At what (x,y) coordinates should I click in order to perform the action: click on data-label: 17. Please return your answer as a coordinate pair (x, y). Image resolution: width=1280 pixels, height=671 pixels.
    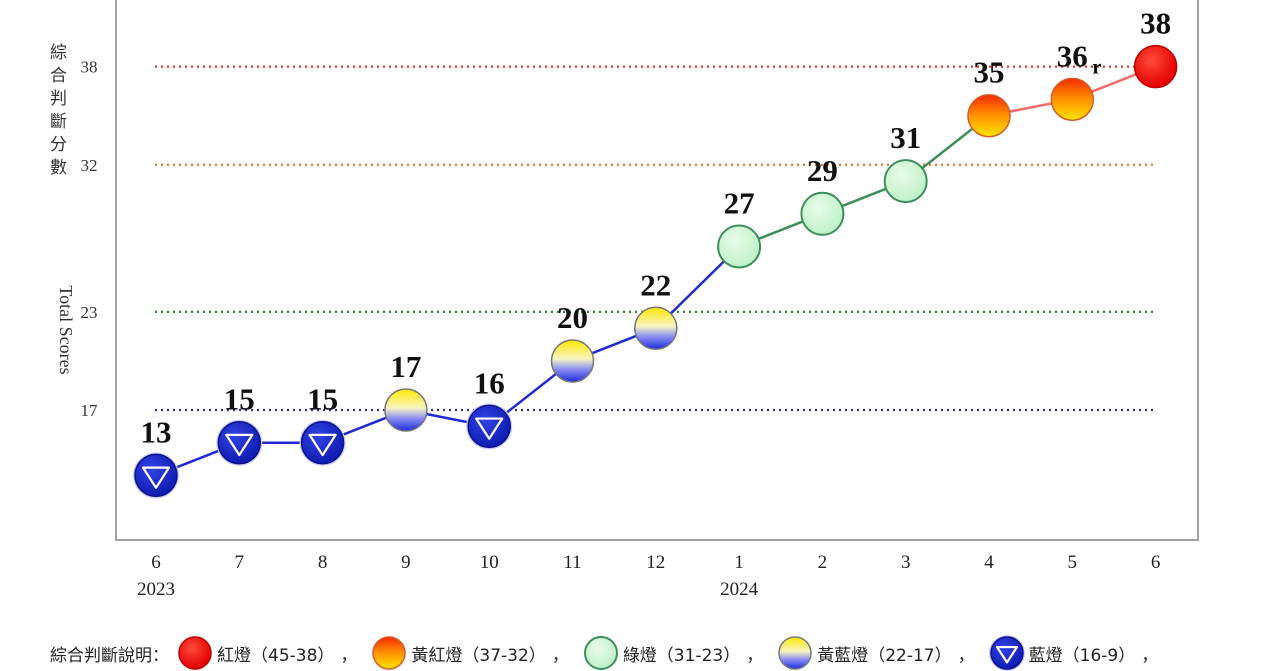
    Looking at the image, I should click on (405, 366).